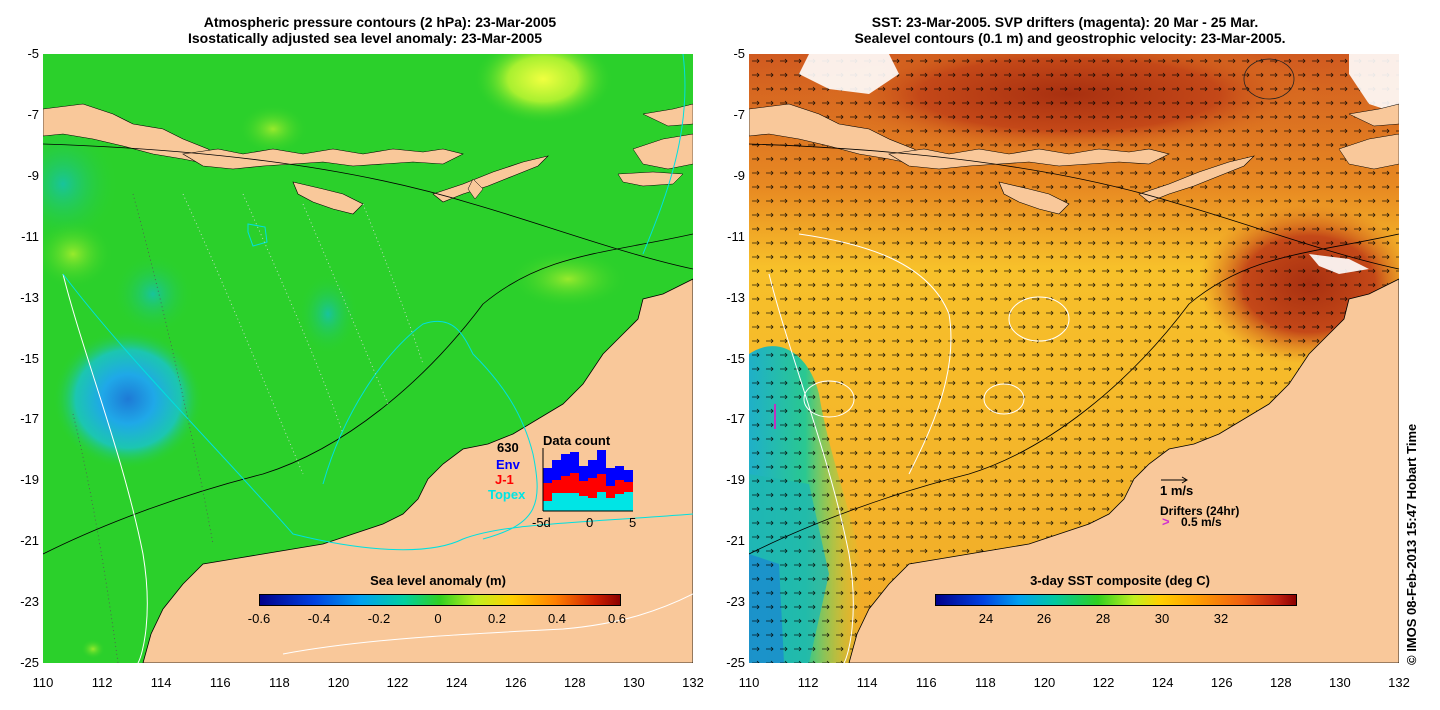  I want to click on data-count-xtick-left: -5d, so click(541, 522).